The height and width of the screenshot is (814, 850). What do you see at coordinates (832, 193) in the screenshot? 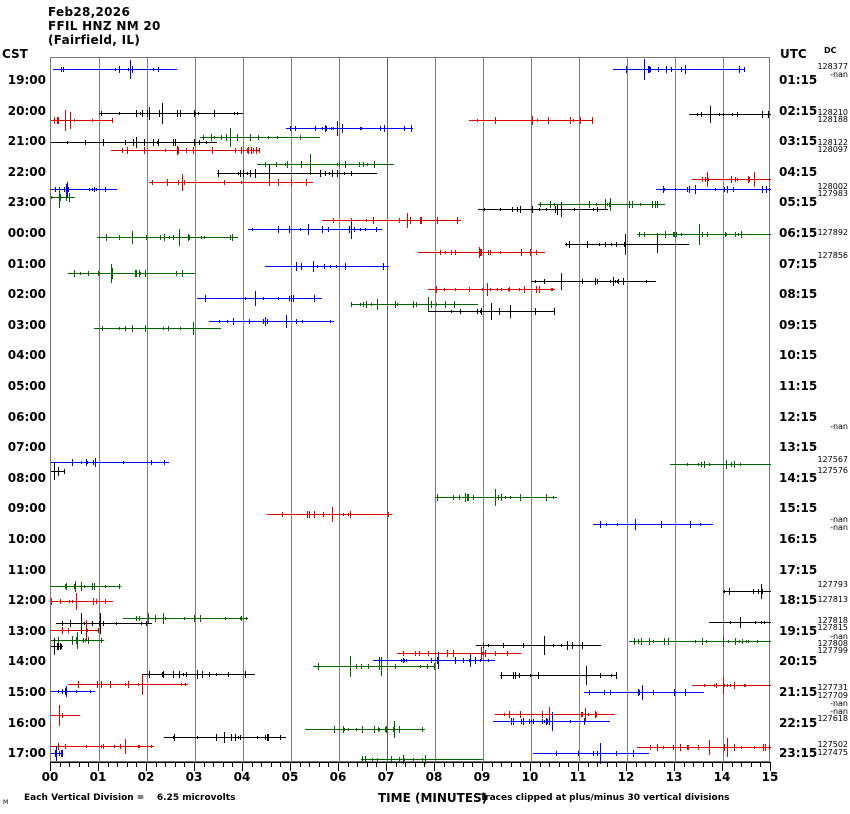
I see `dc-value: 127983` at bounding box center [832, 193].